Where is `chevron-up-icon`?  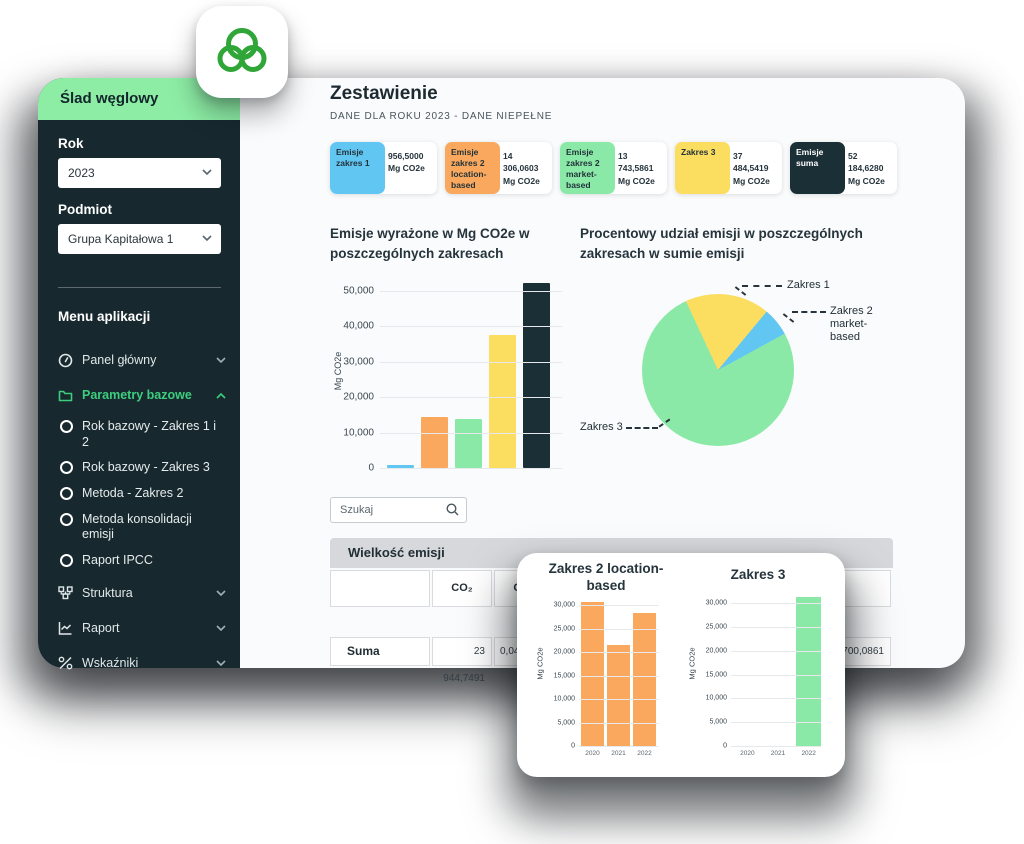 chevron-up-icon is located at coordinates (221, 395).